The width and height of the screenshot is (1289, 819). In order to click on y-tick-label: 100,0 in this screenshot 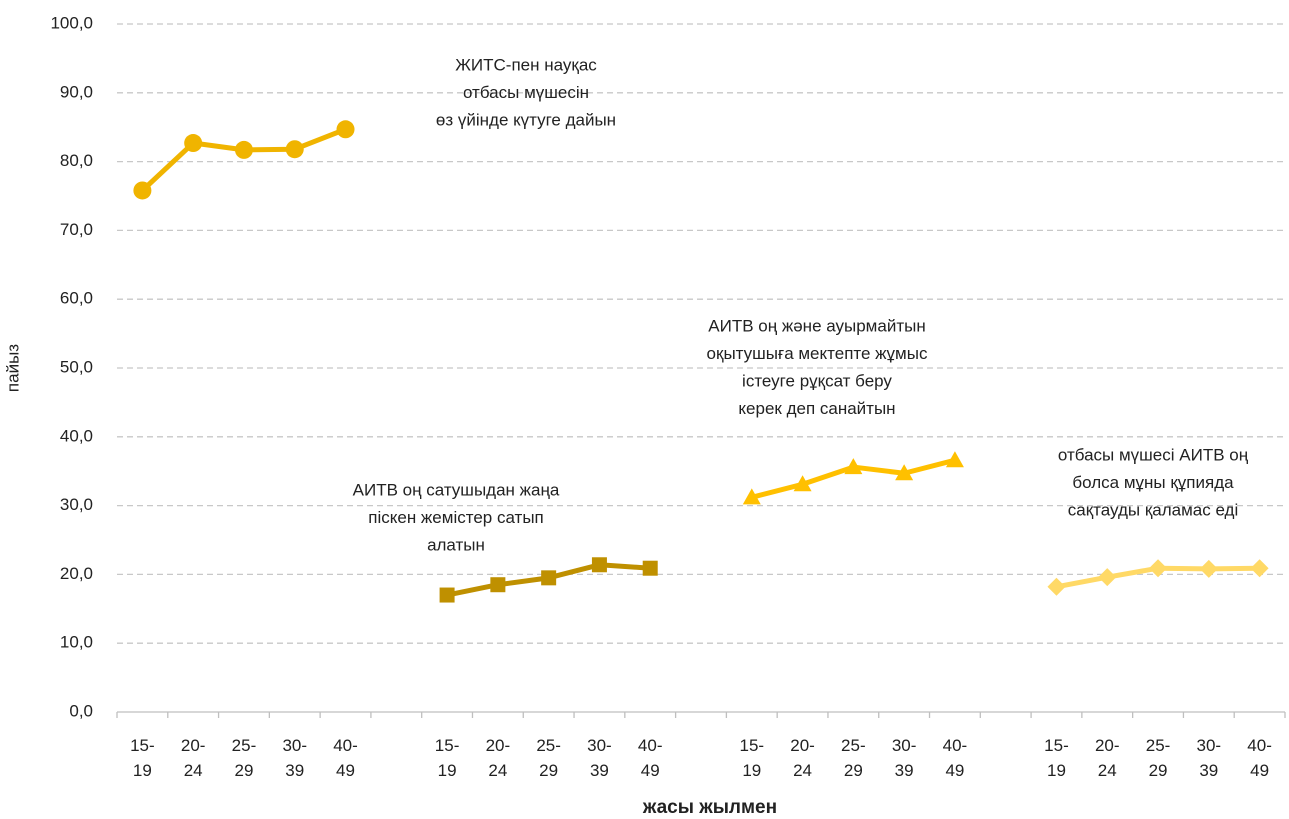, I will do `click(71, 22)`.